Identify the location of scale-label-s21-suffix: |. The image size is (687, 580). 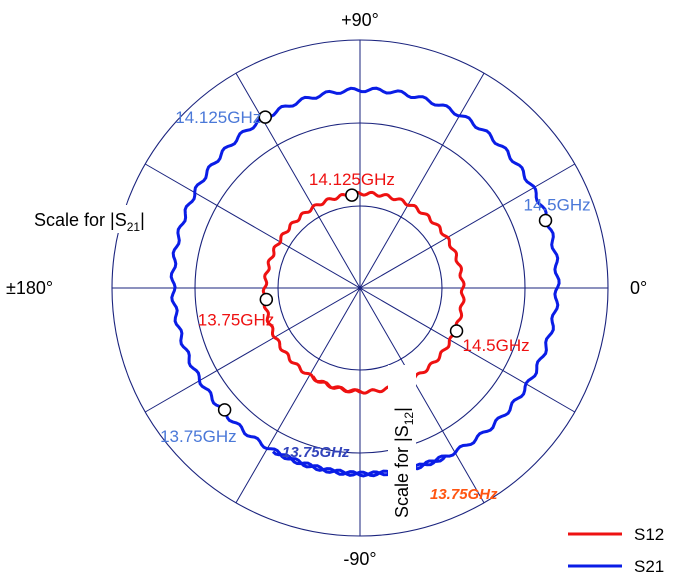
(142, 220).